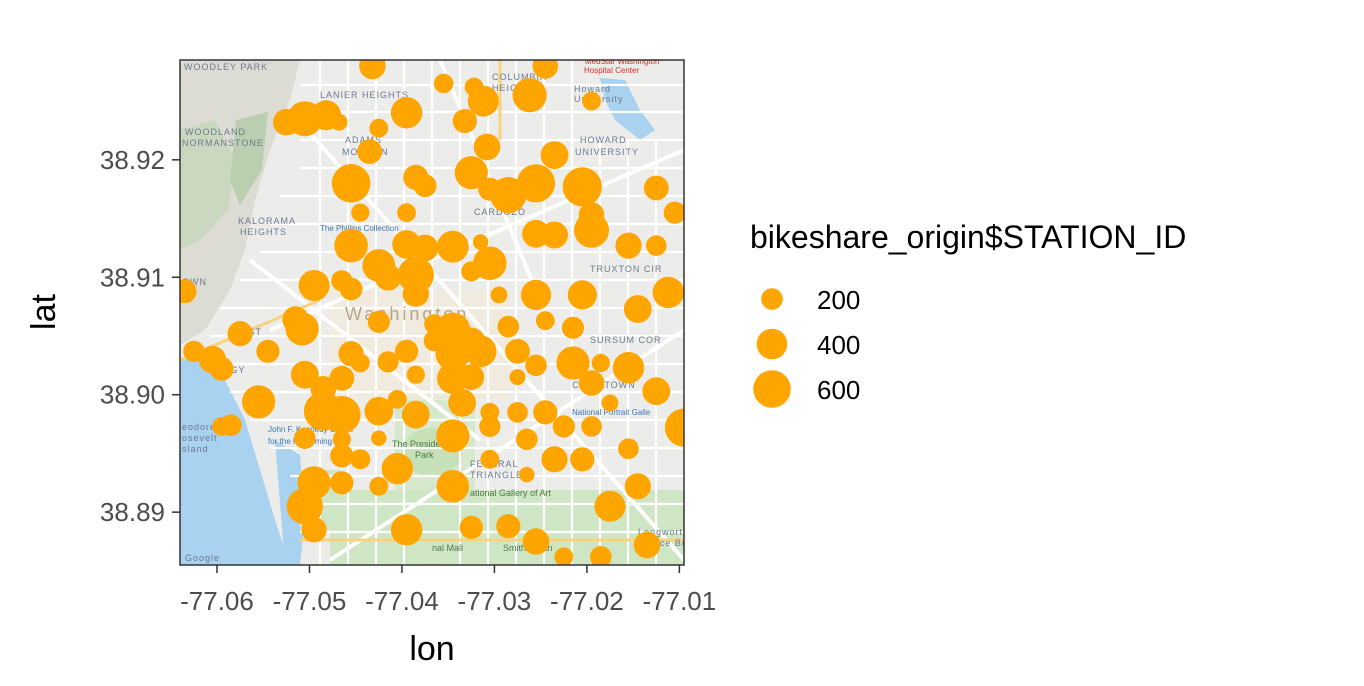  Describe the element at coordinates (968, 313) in the screenshot. I see `legend: bikeshare_origin$STATION_ID 200 400 600` at that location.